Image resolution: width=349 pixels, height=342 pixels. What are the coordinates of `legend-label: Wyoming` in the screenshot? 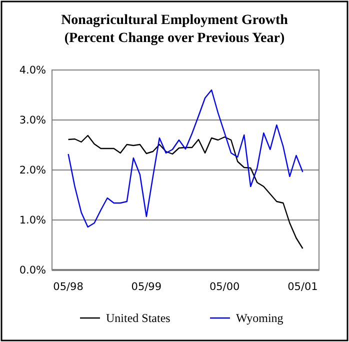 It's located at (260, 318).